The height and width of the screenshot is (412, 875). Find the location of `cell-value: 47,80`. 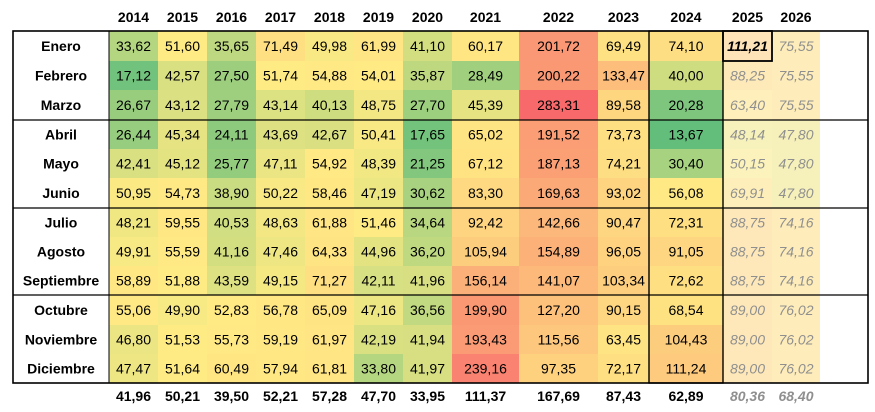

cell-value: 47,80 is located at coordinates (795, 164).